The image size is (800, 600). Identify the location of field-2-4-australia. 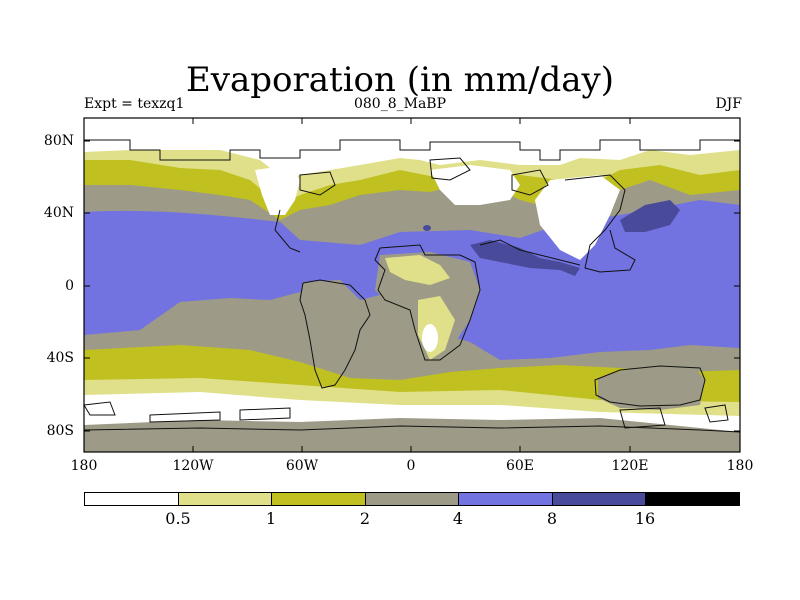
(651, 386).